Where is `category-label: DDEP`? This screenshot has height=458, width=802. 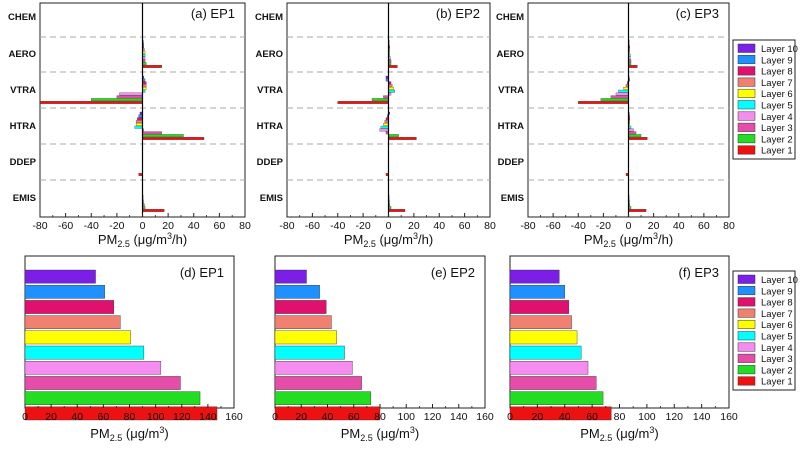 category-label: DDEP is located at coordinates (270, 162).